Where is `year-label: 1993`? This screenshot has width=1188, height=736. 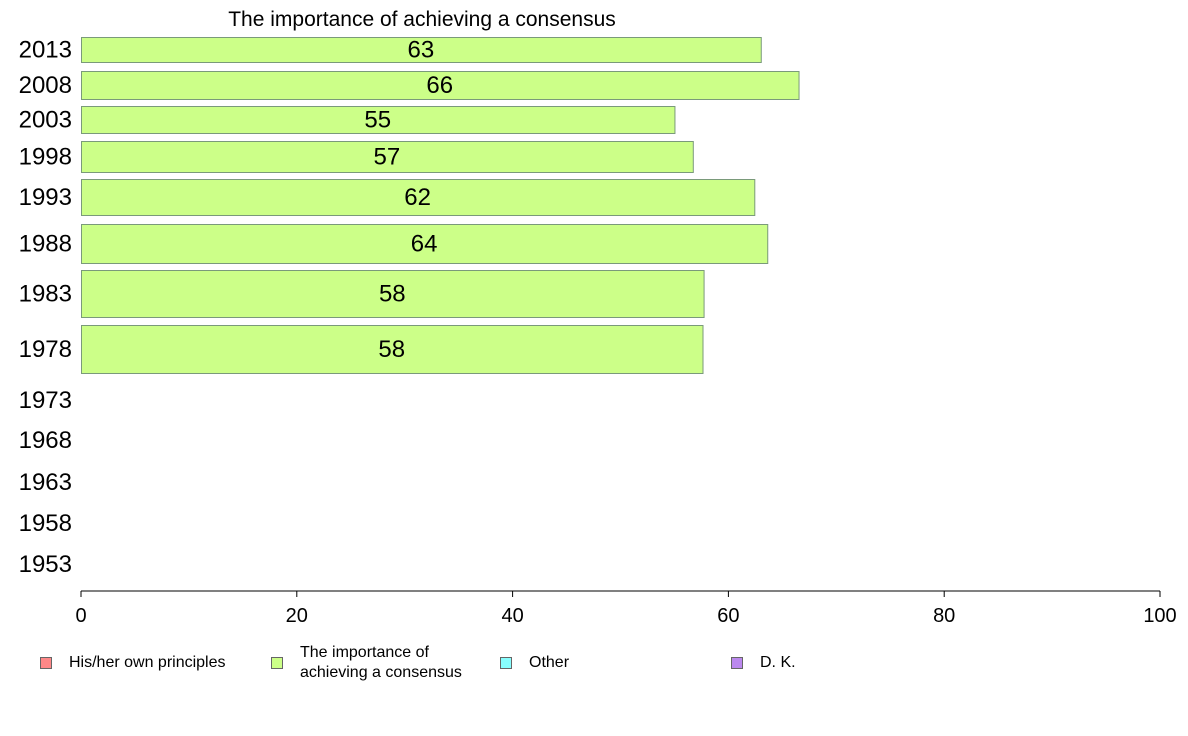 year-label: 1993 is located at coordinates (45, 197).